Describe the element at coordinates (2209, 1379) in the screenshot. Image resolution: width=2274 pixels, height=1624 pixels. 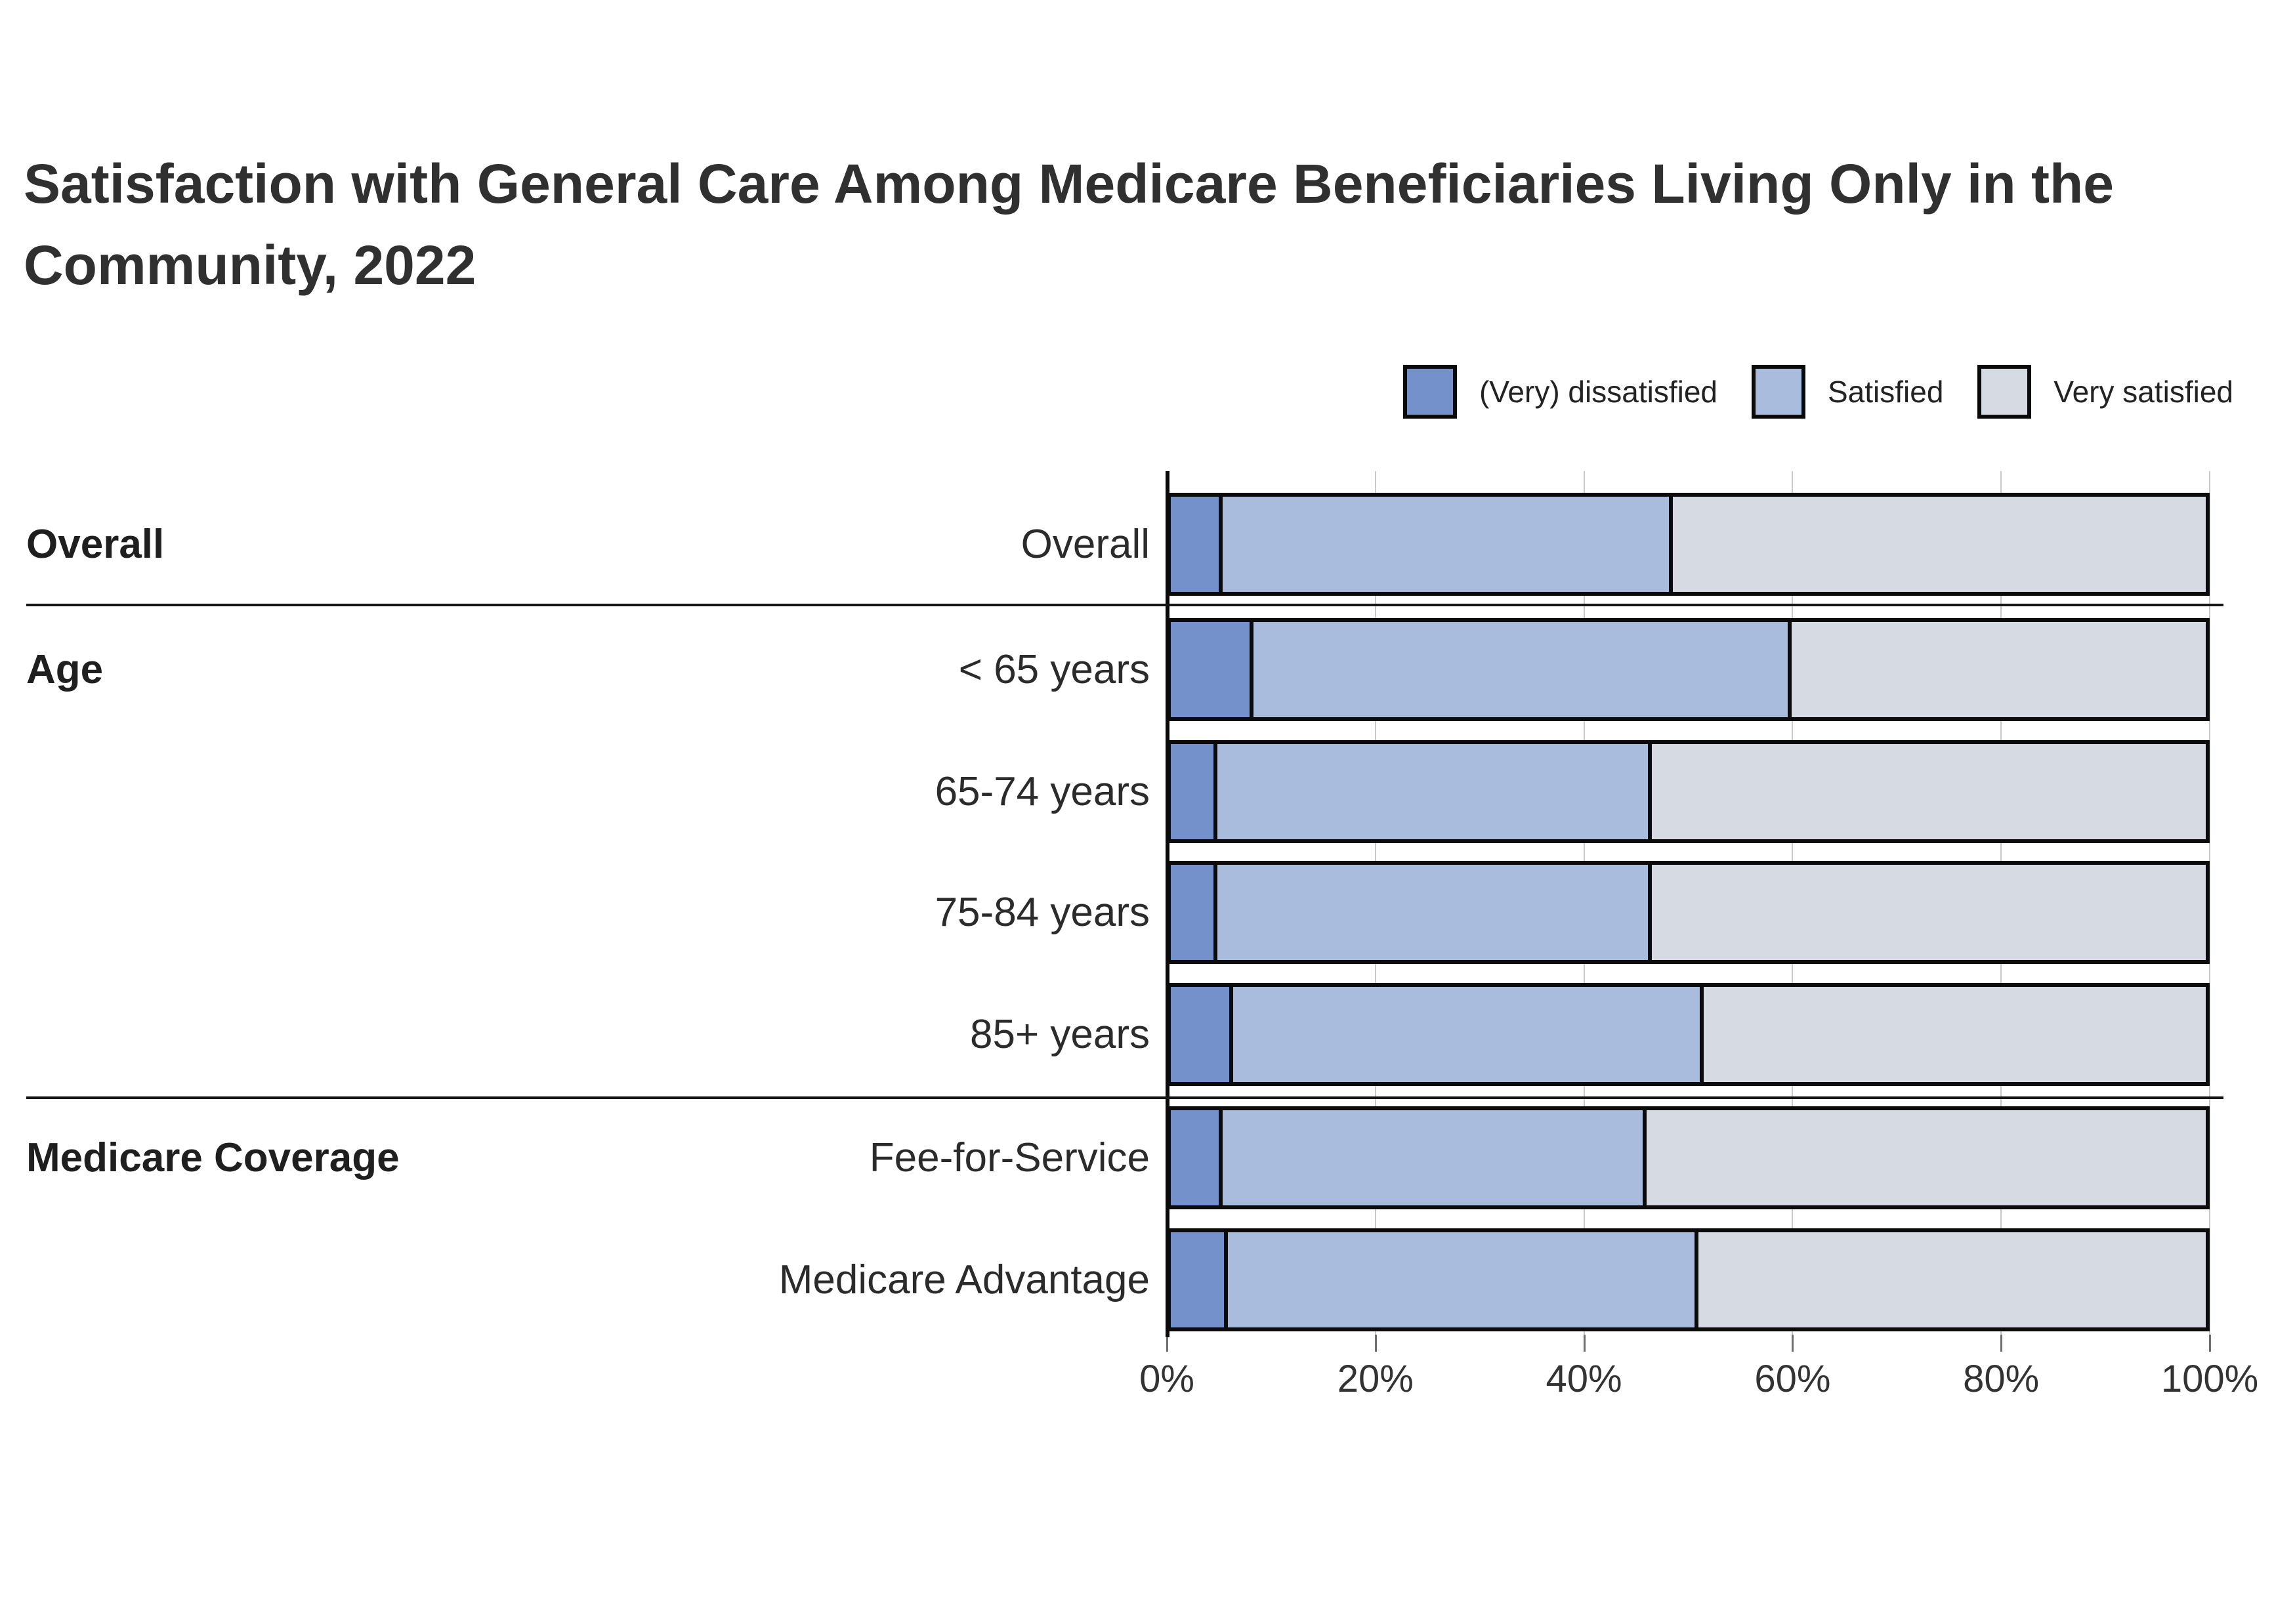
I see `x-tick-label-100: 100%` at that location.